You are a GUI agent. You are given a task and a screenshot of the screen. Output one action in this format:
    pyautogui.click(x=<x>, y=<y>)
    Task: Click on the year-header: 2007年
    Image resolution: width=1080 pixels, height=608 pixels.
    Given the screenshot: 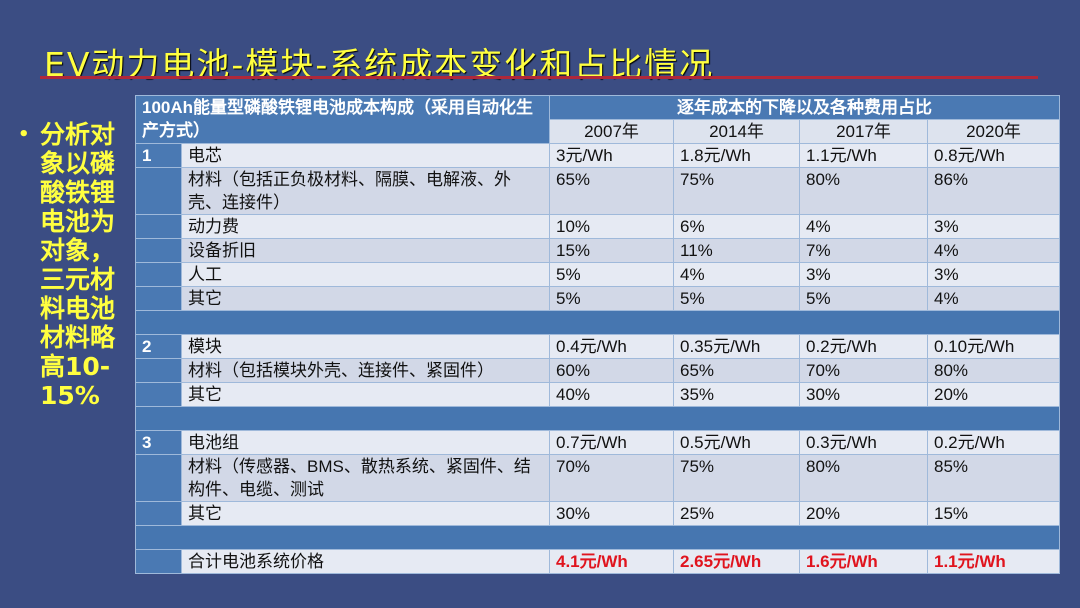 What is the action you would take?
    pyautogui.click(x=611, y=131)
    